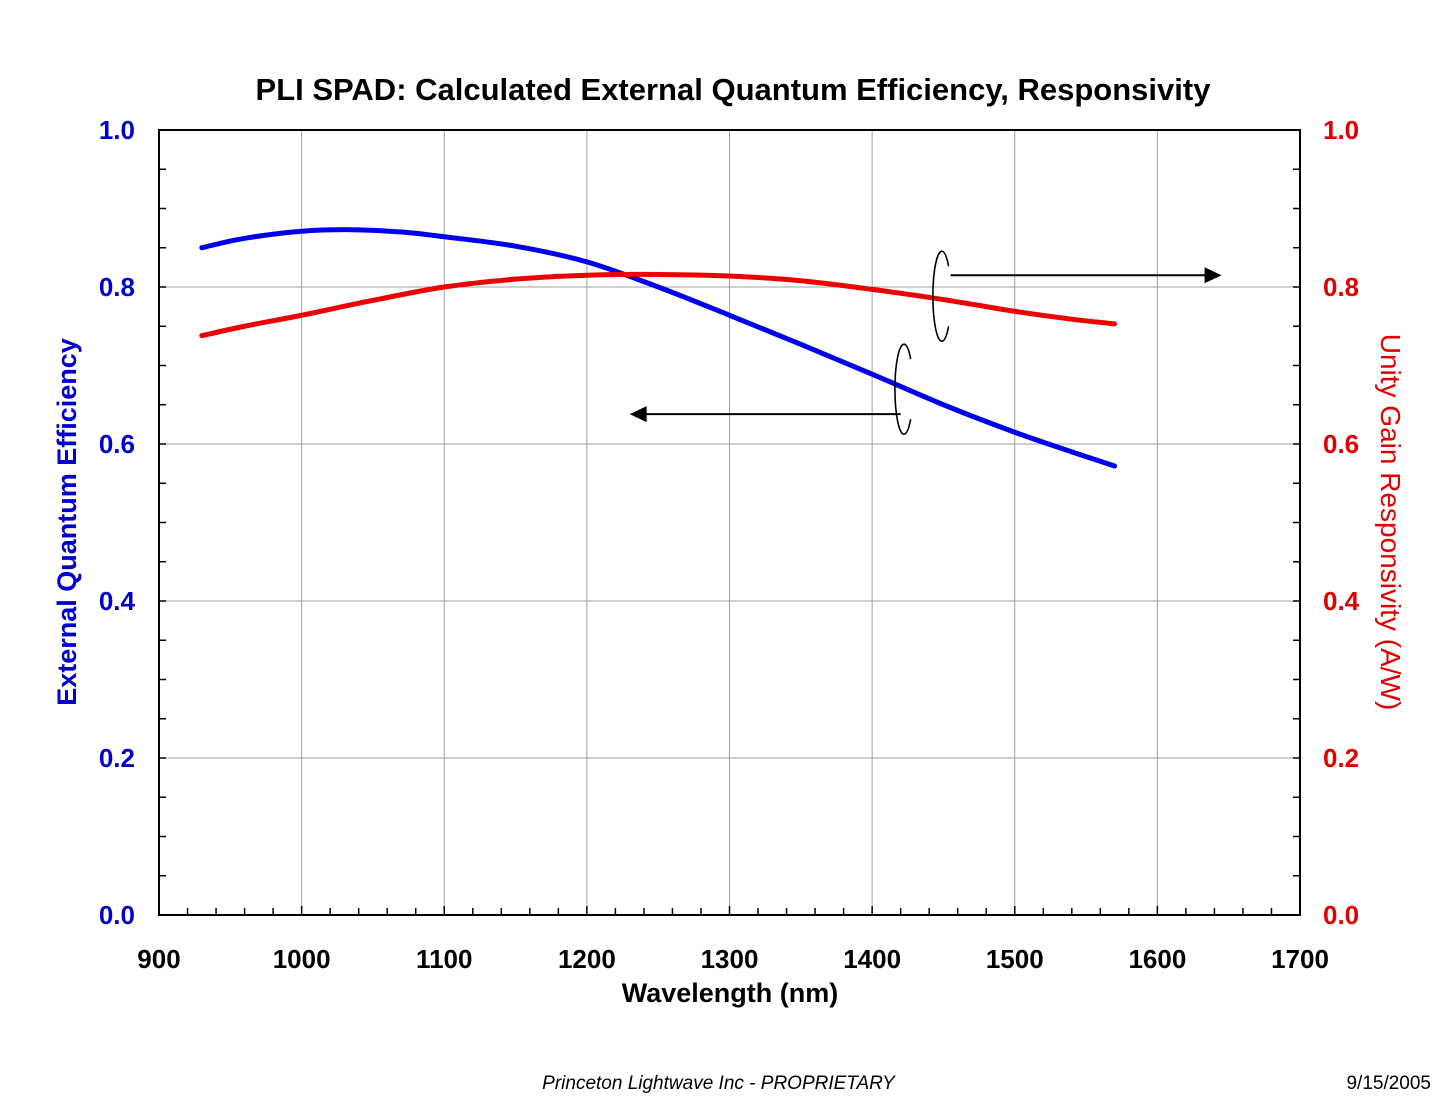  I want to click on right-axis-arrow-bracket, so click(941, 296).